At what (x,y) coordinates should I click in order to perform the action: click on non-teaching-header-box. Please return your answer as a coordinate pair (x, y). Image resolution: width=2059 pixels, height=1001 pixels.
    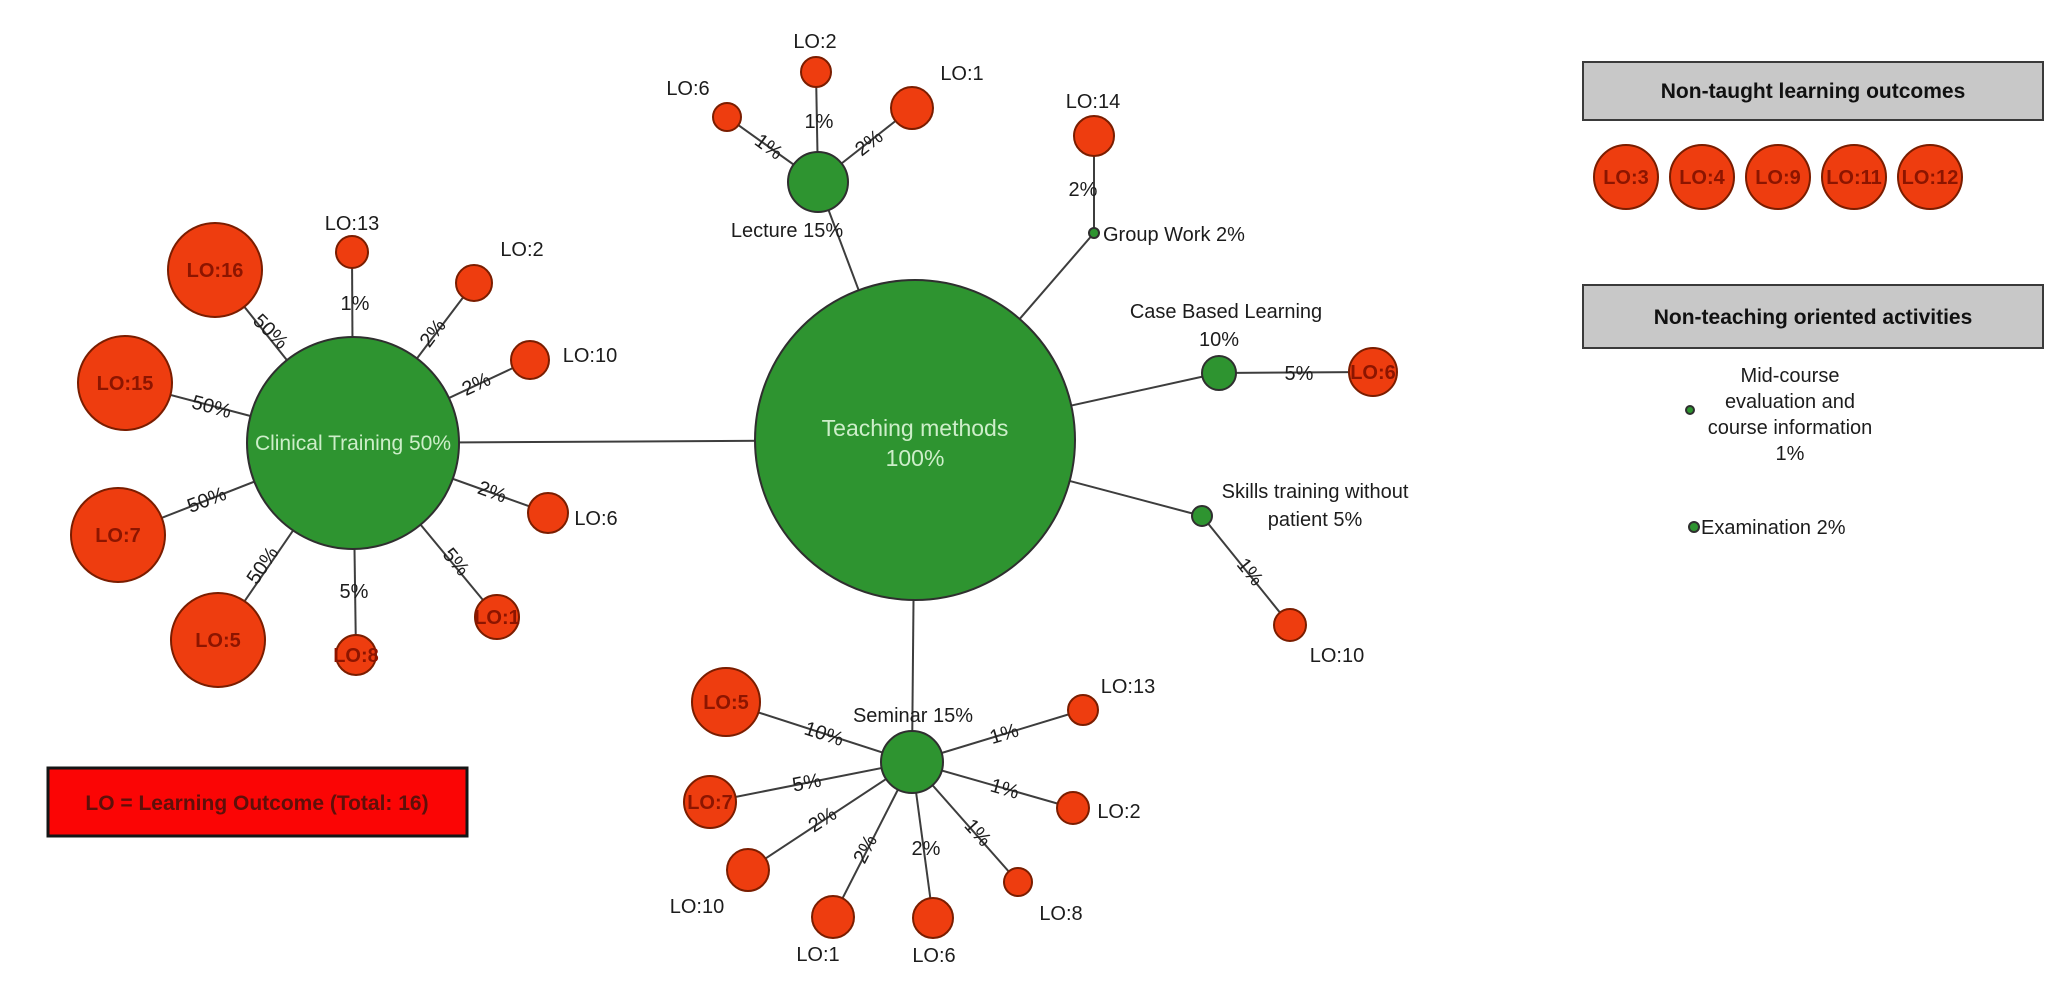
    Looking at the image, I should click on (1813, 316).